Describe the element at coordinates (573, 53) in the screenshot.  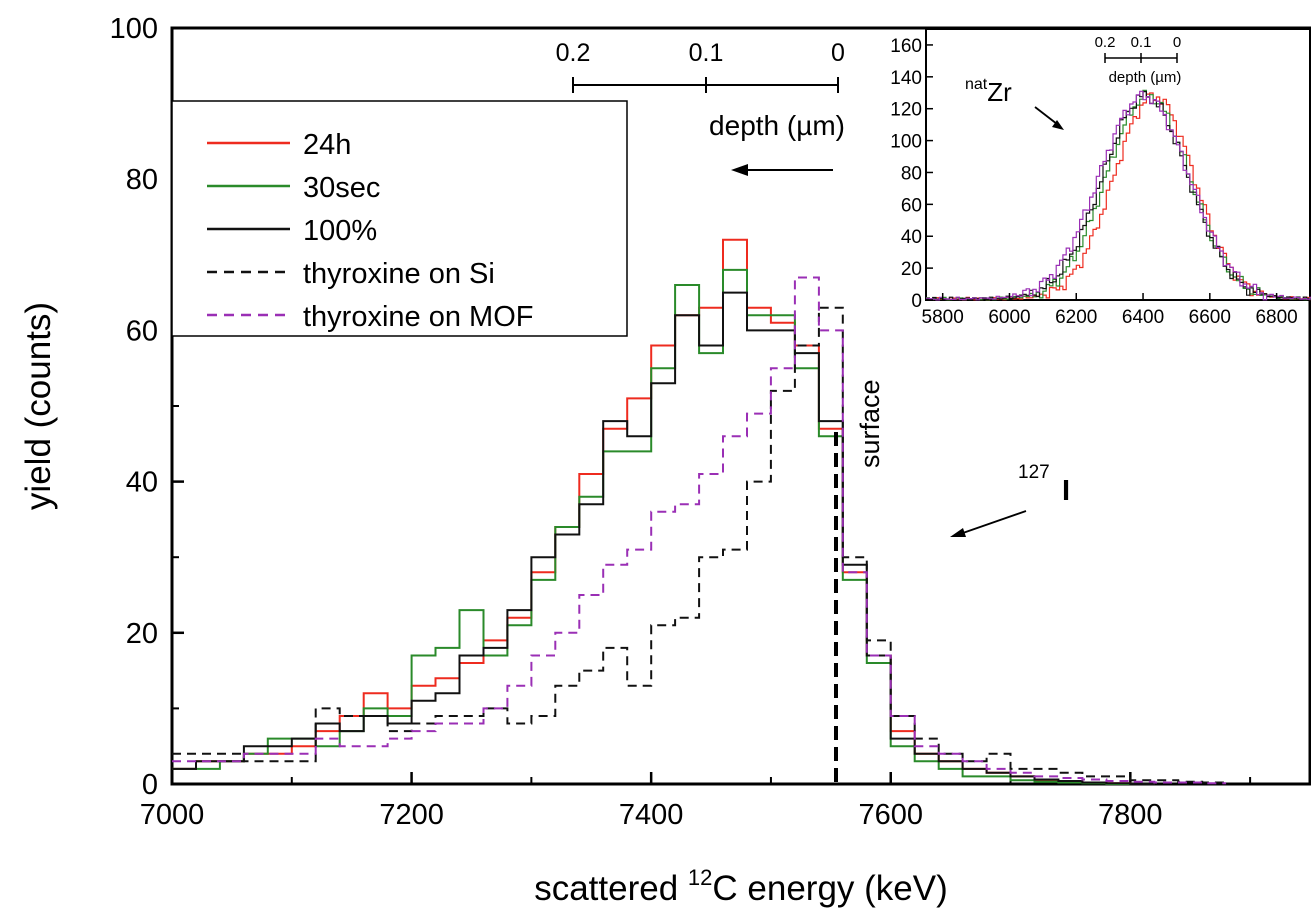
I see `depth-tick-label-0.2: 0.2` at that location.